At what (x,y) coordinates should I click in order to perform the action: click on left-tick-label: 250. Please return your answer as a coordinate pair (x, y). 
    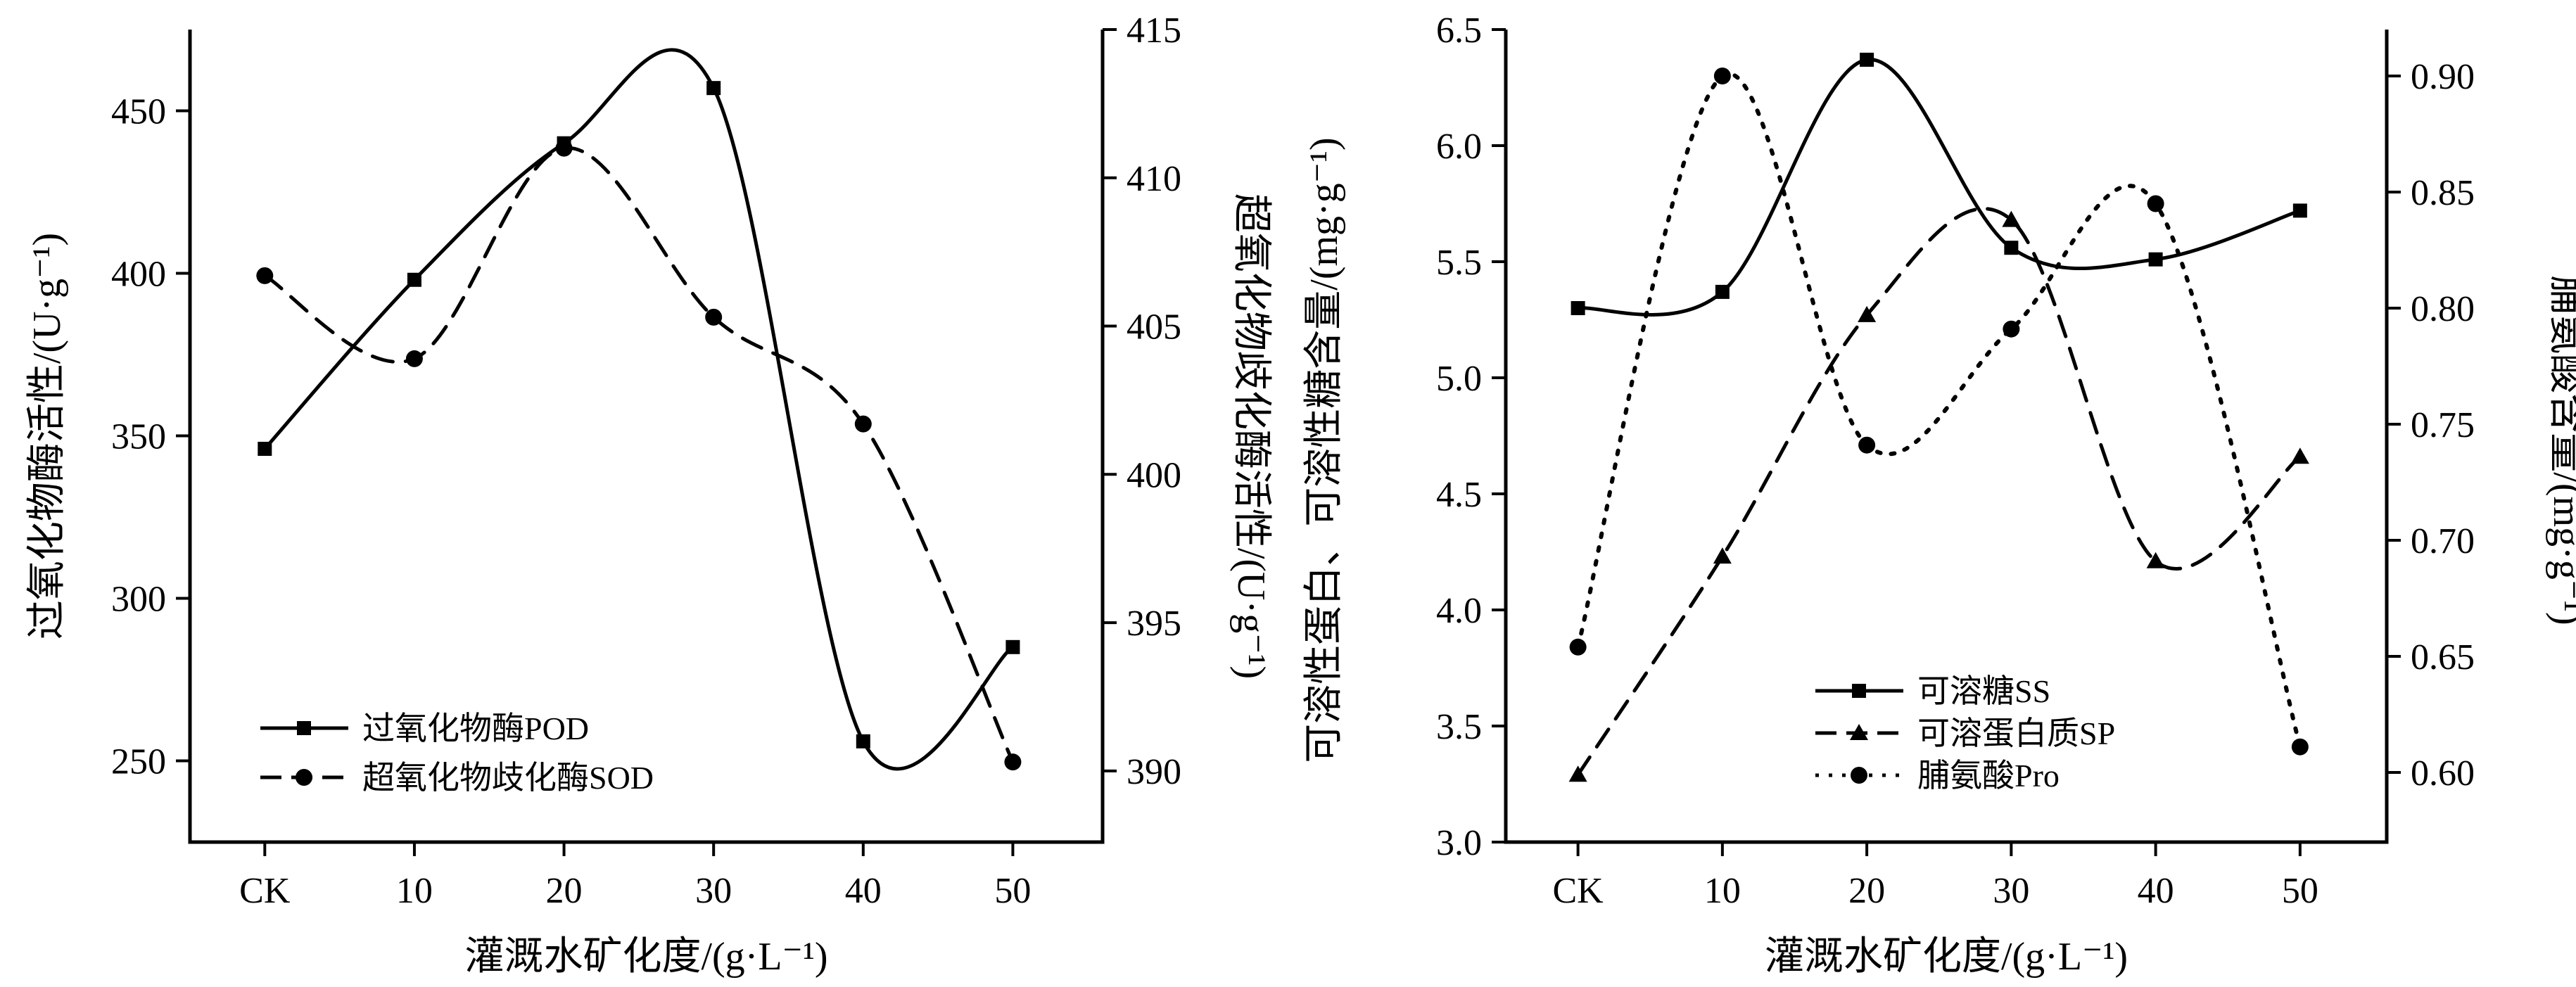
    Looking at the image, I should click on (138, 762).